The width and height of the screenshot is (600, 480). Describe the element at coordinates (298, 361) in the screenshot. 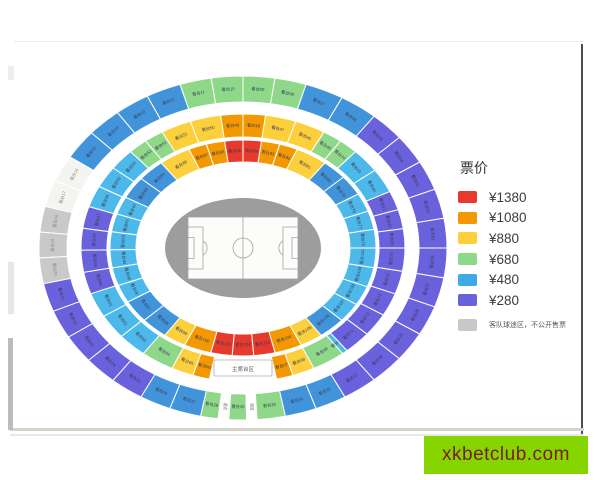

I see `section-label: 看台68` at that location.